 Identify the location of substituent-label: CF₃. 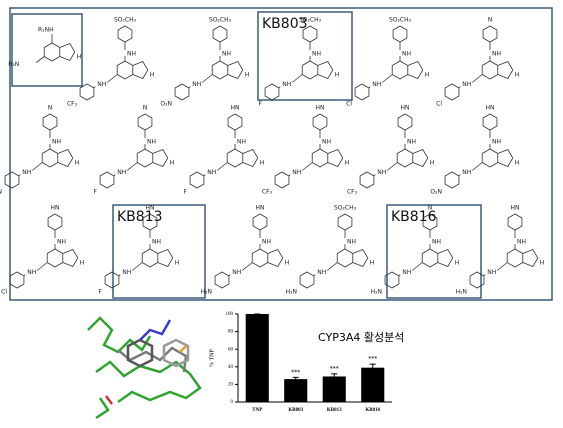
(352, 192).